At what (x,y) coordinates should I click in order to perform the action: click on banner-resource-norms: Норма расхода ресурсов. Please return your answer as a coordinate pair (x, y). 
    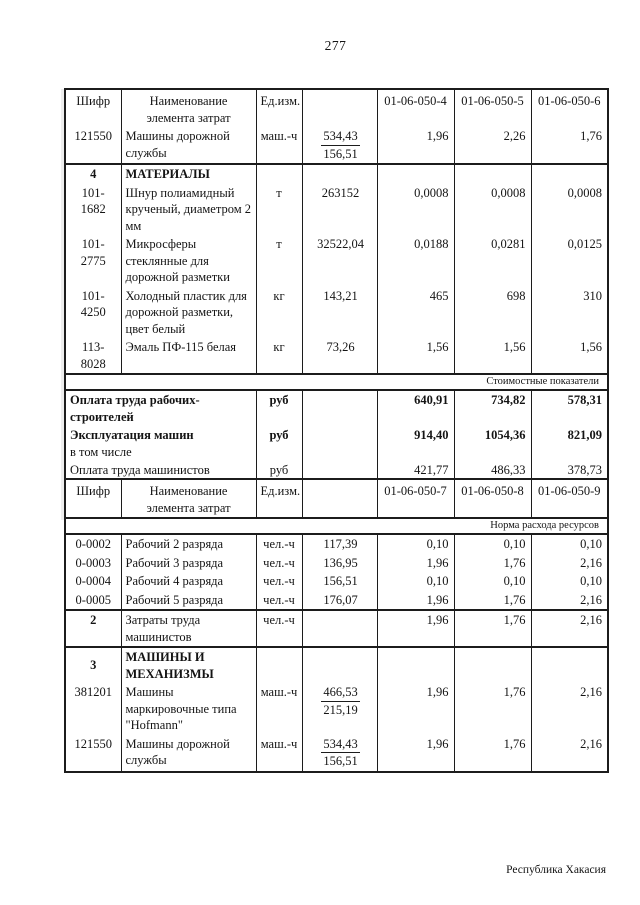
    Looking at the image, I should click on (336, 526).